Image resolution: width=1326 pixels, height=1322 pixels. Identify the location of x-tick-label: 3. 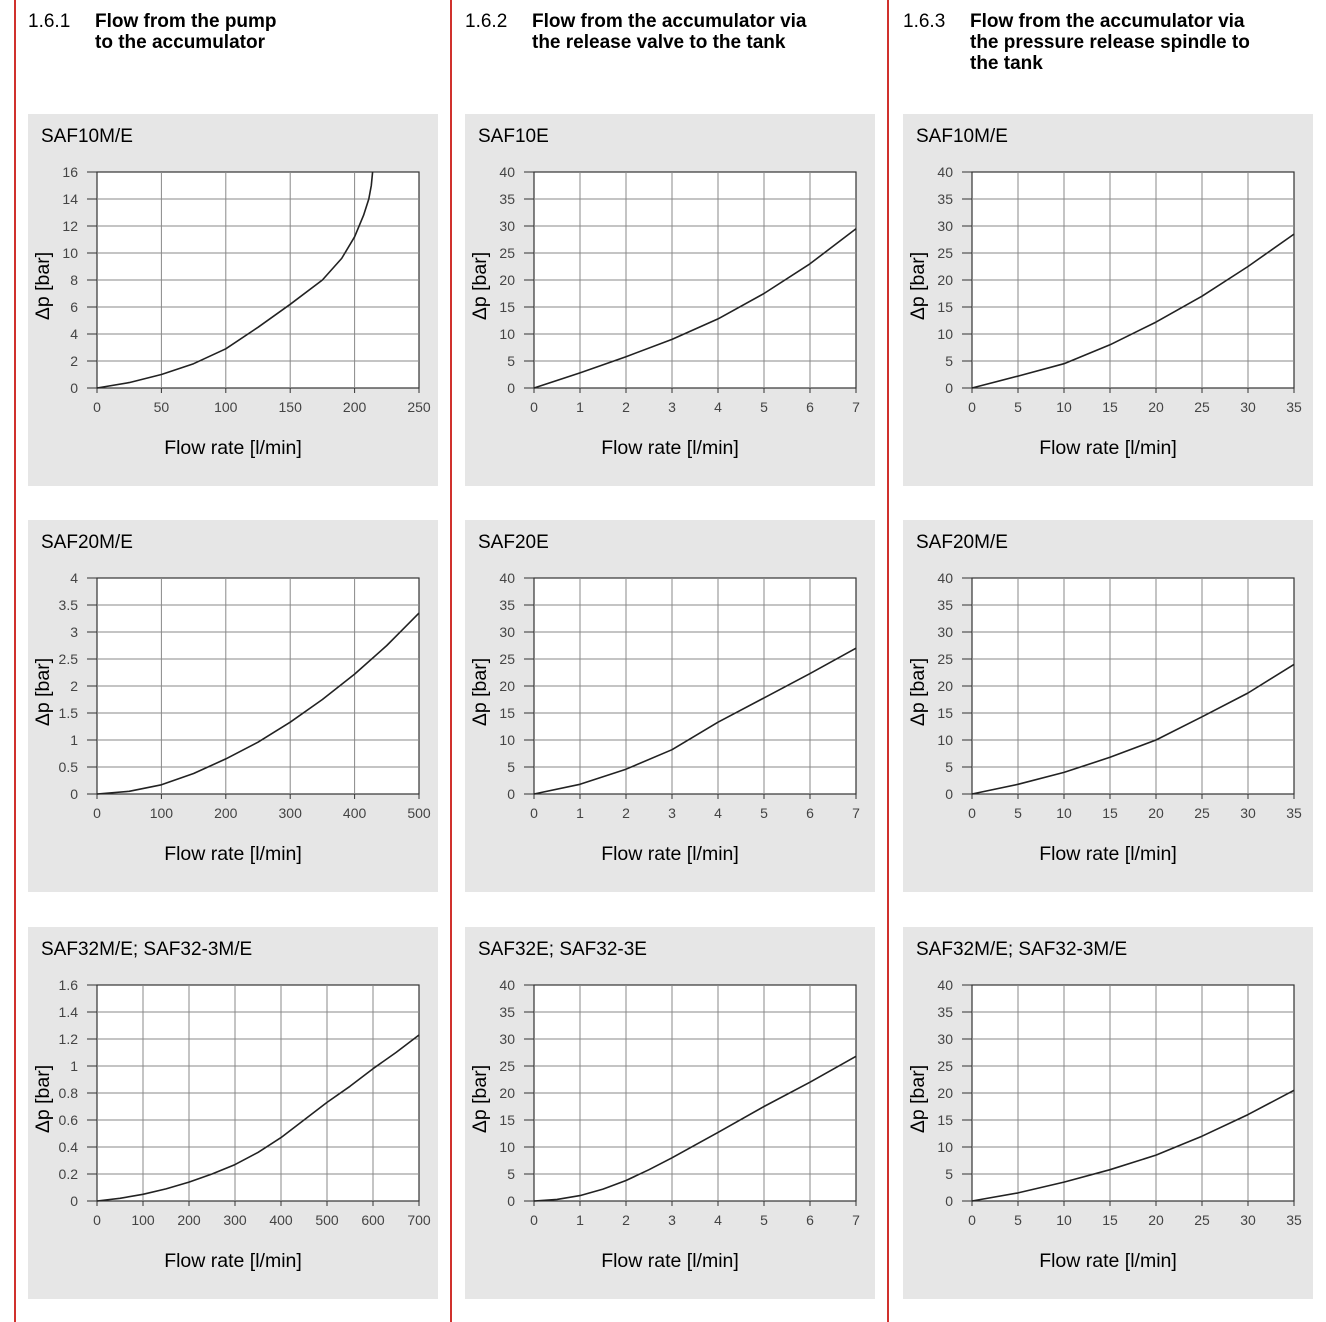
(672, 813).